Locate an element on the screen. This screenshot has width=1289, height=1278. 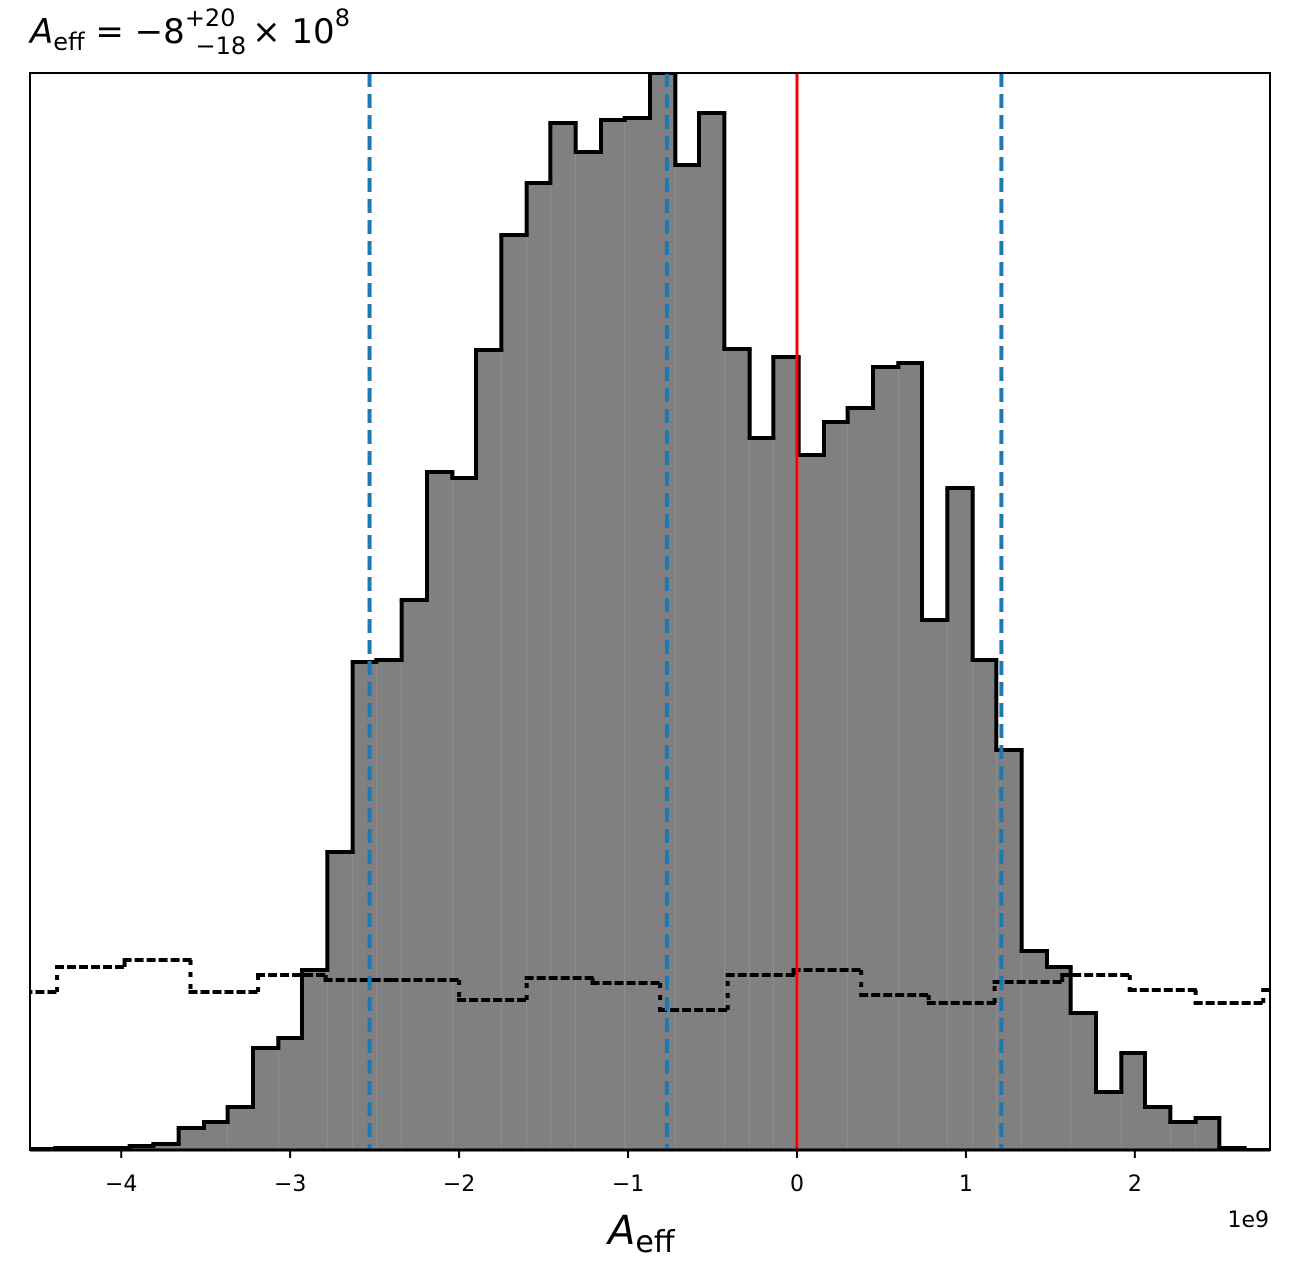
x-tick-label: 1 is located at coordinates (966, 1184).